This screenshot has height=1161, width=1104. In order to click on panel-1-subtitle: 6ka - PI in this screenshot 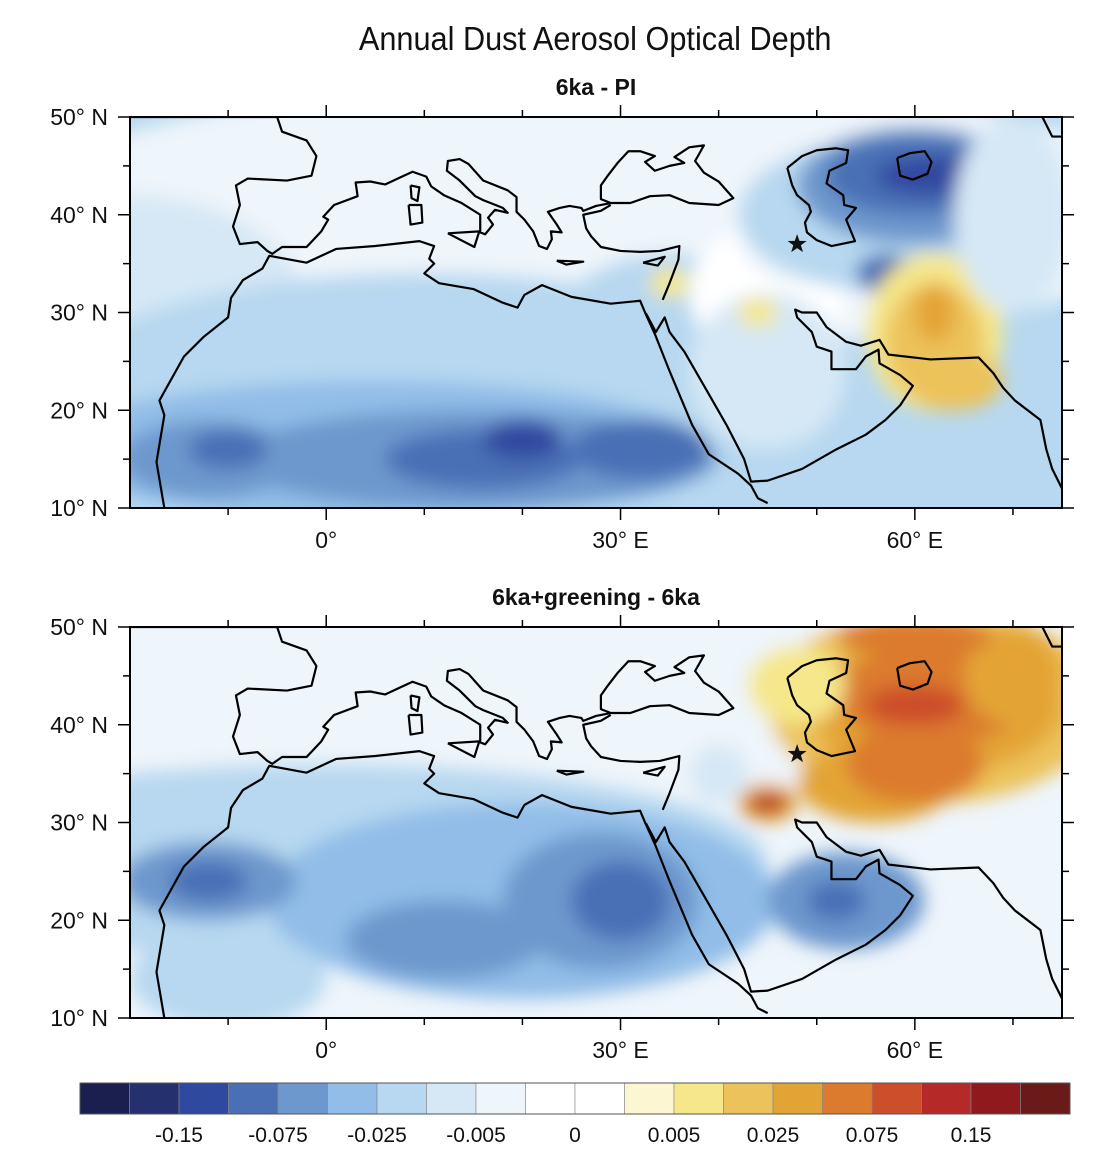, I will do `click(596, 87)`.